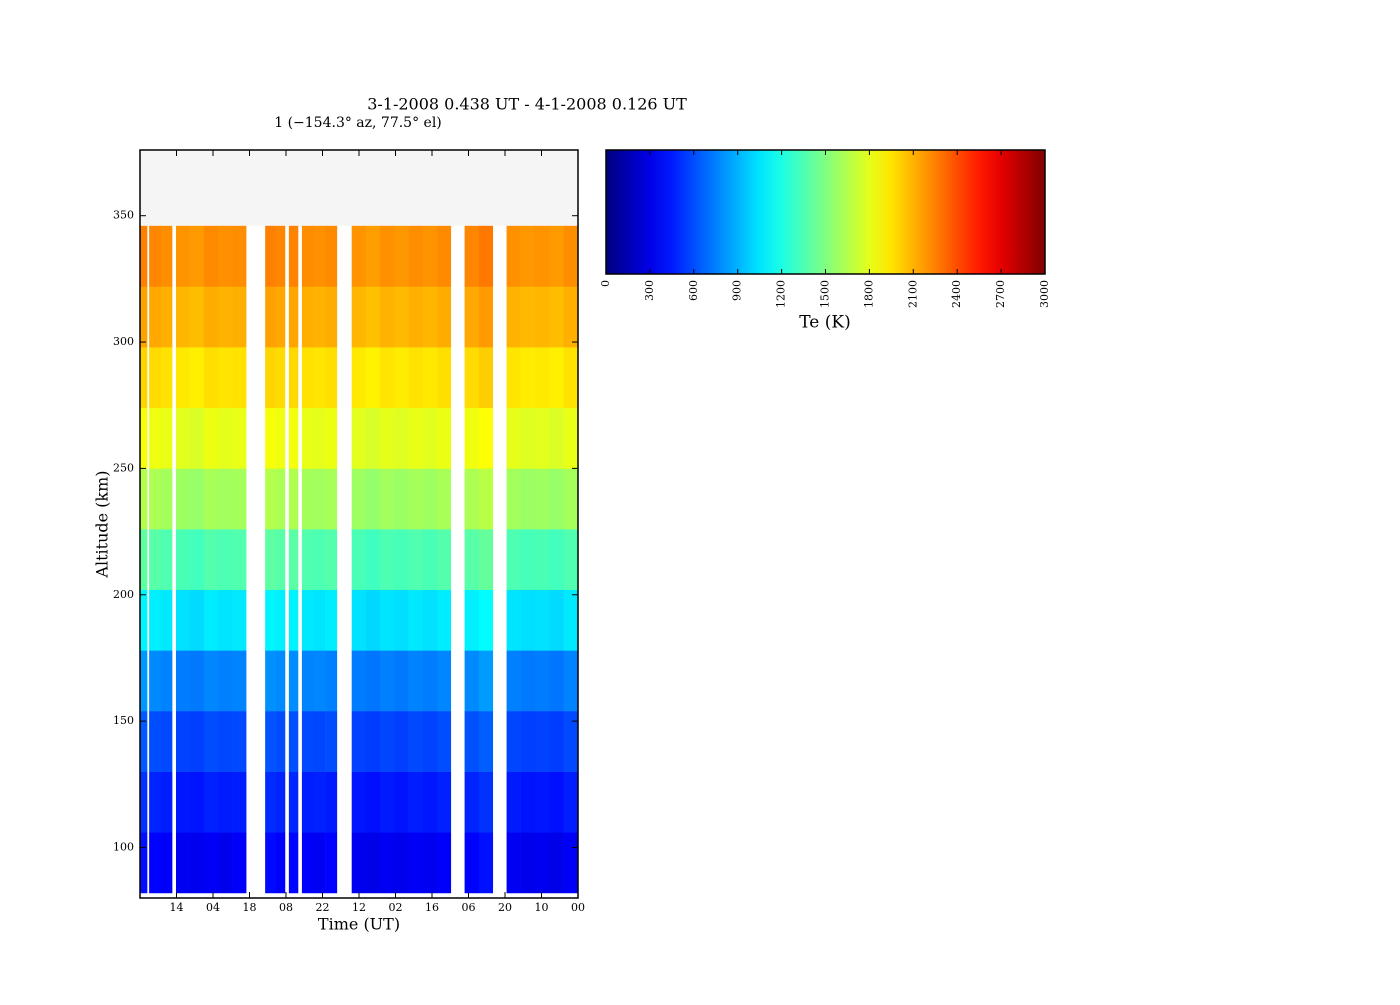 The height and width of the screenshot is (1005, 1400). Describe the element at coordinates (649, 290) in the screenshot. I see `colorbar-tick-label: 300` at that location.